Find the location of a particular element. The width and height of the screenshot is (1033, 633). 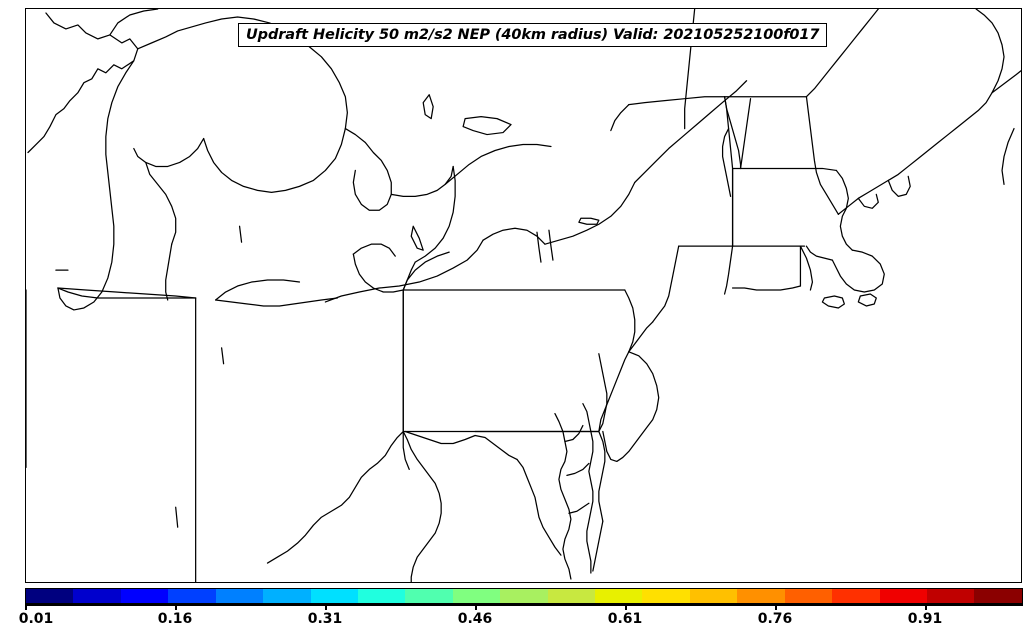

colorbar-axis-line is located at coordinates (524, 605).